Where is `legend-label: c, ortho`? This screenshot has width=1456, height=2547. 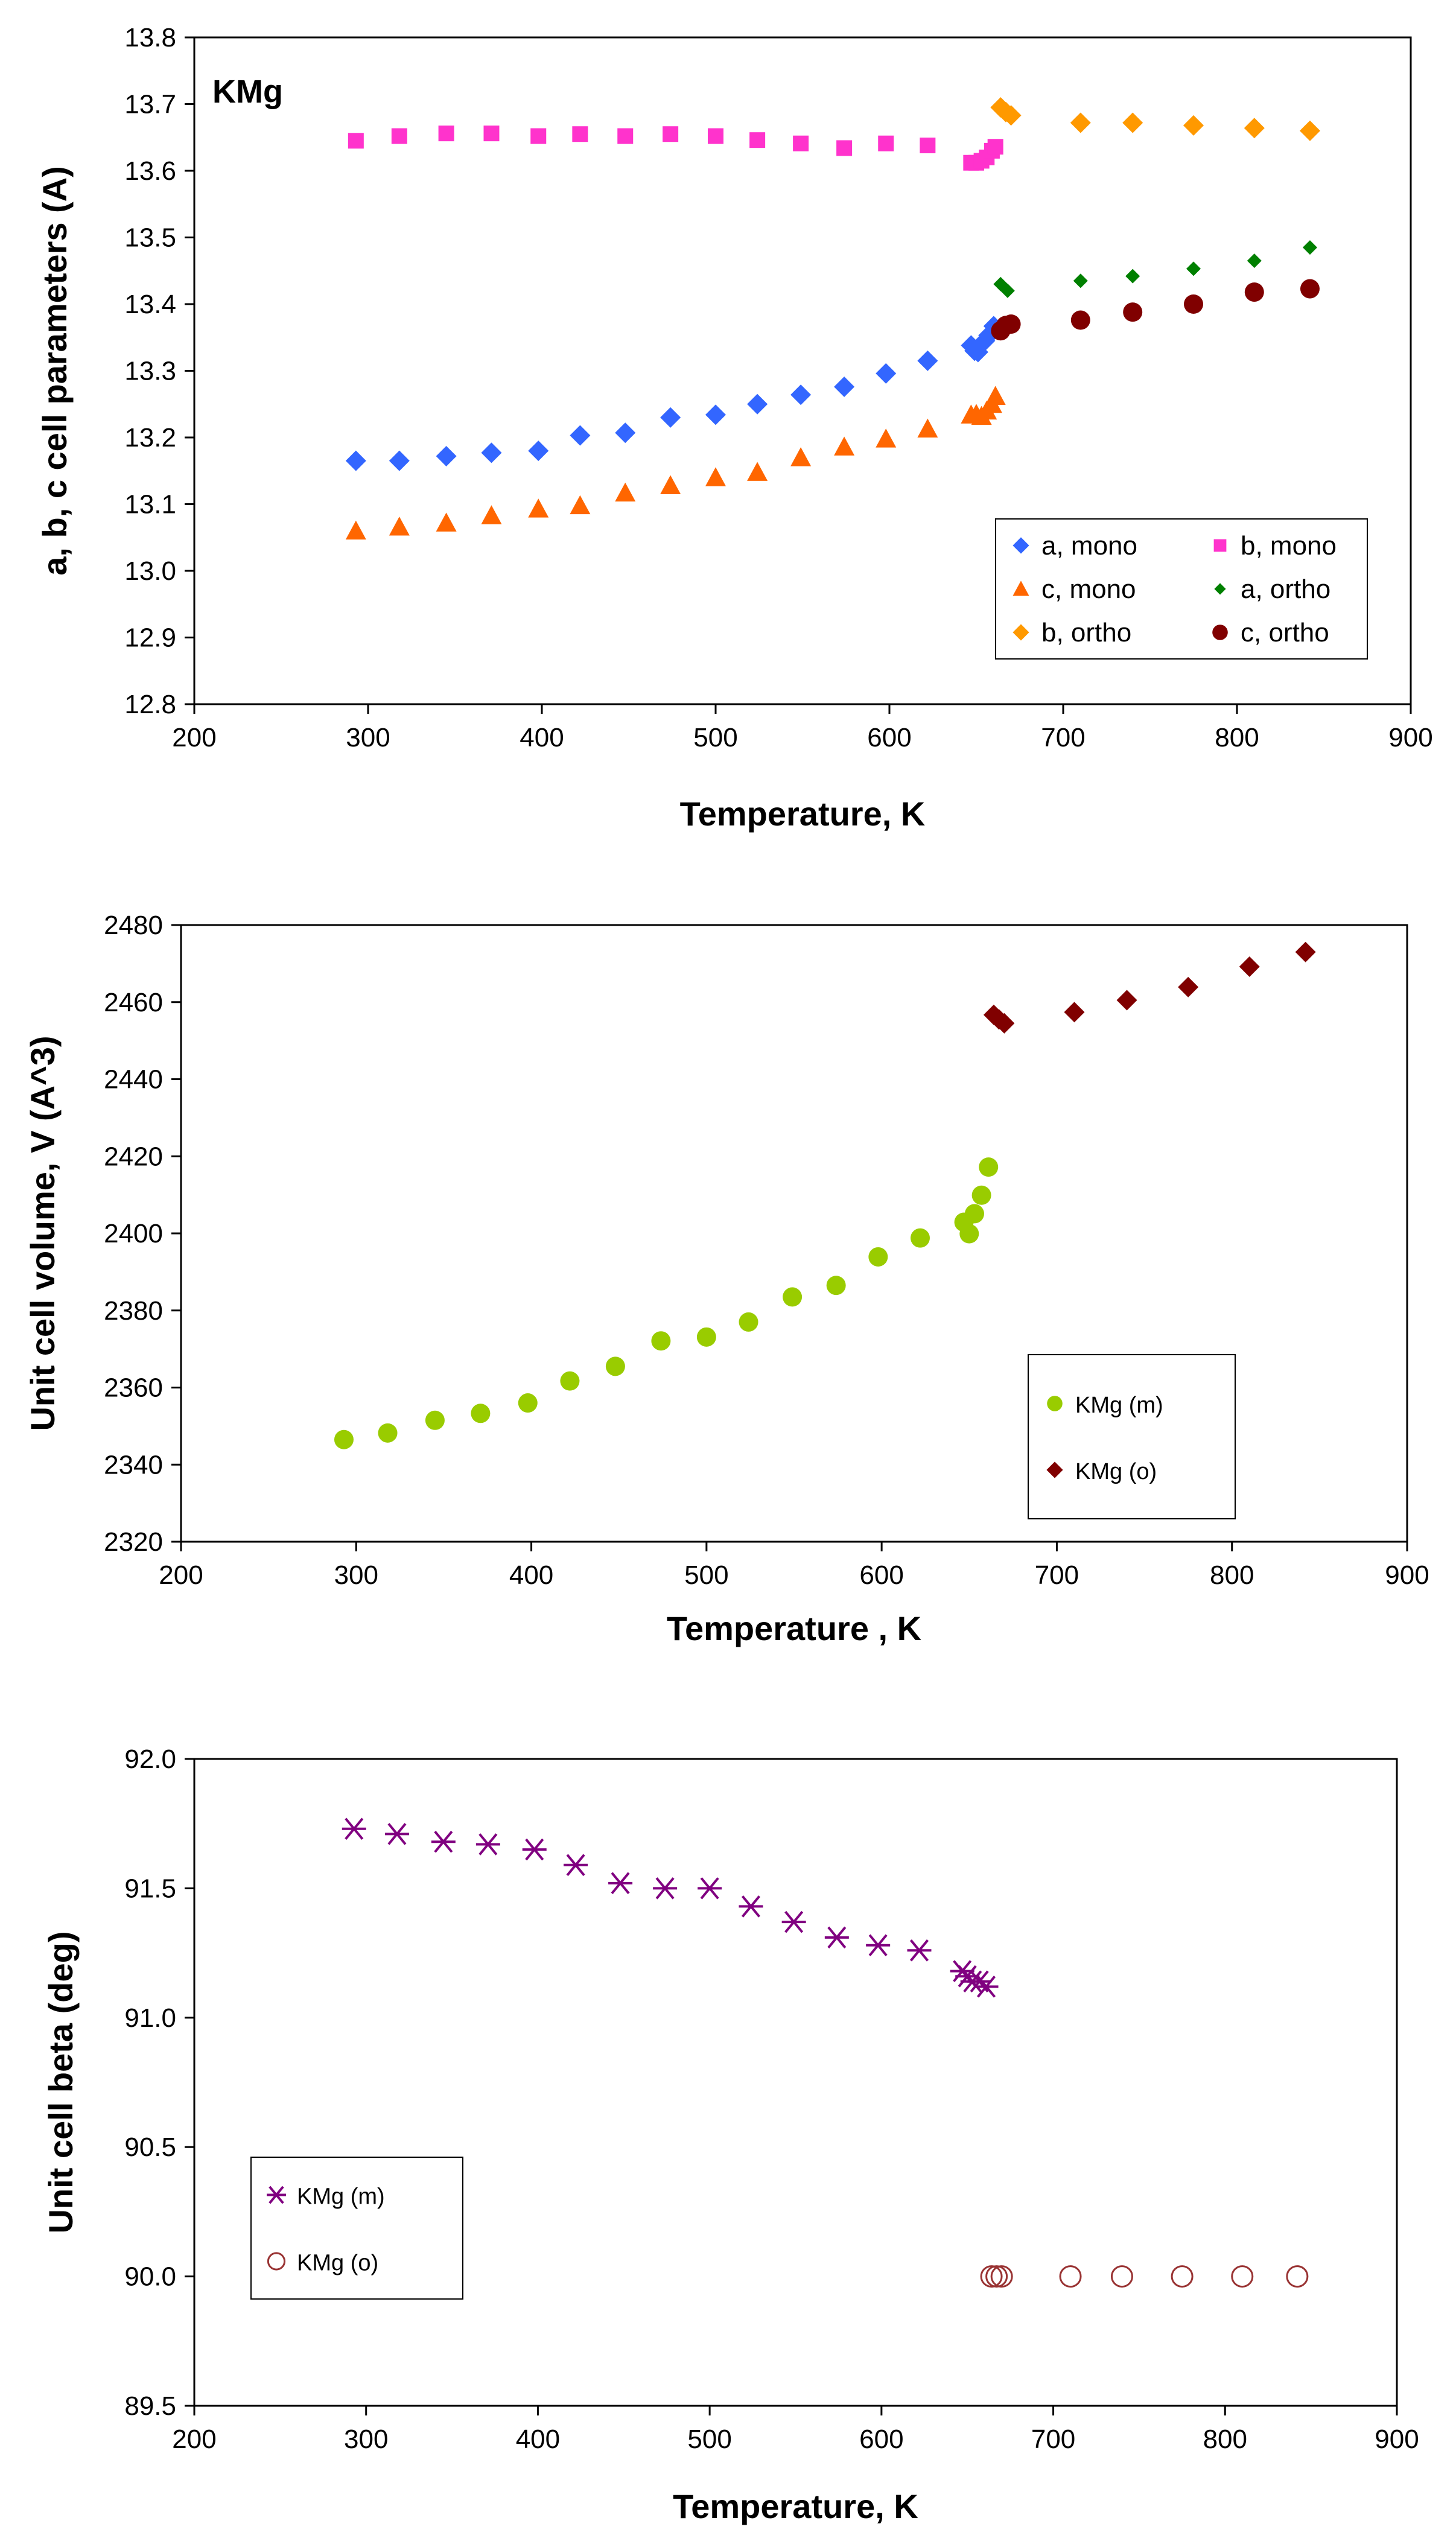 legend-label: c, ortho is located at coordinates (1285, 632).